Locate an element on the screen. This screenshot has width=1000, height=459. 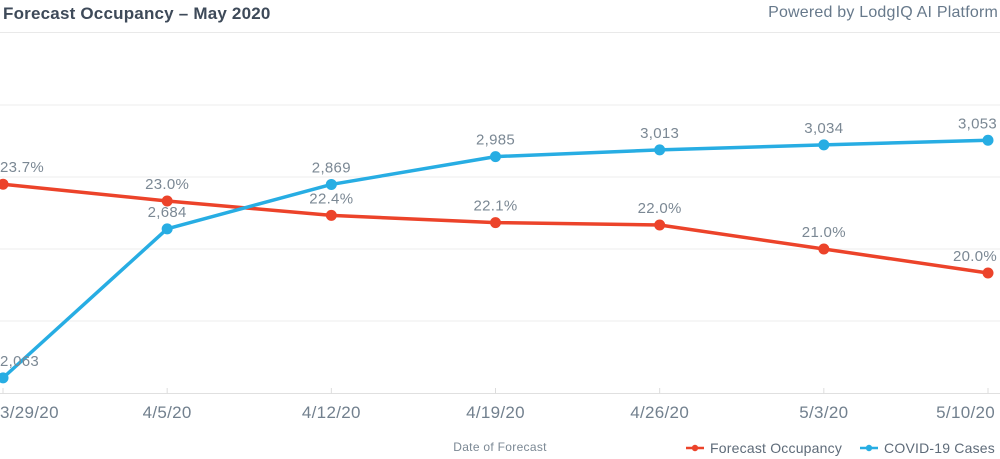
legend-item-forecast-occupancy: Forecast Occupancy is located at coordinates (764, 448).